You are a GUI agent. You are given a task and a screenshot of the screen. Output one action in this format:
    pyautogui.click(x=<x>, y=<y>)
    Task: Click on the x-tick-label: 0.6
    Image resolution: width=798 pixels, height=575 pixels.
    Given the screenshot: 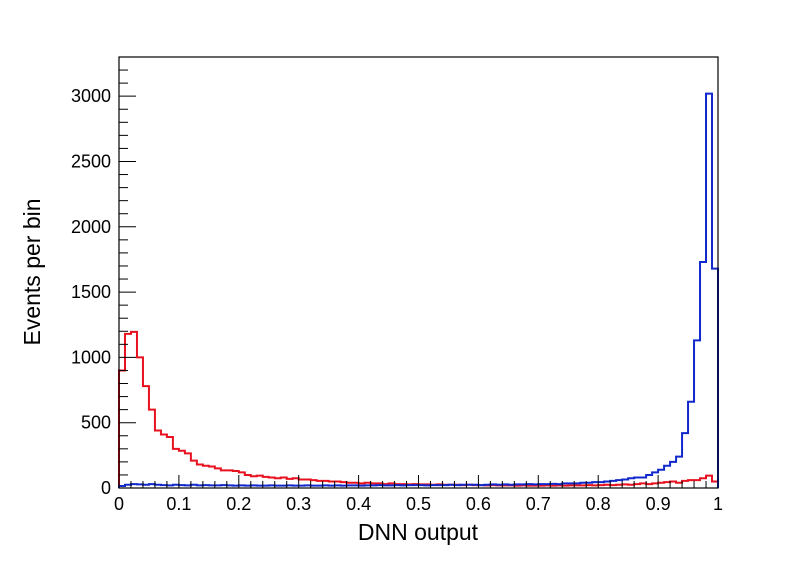 What is the action you would take?
    pyautogui.click(x=478, y=504)
    